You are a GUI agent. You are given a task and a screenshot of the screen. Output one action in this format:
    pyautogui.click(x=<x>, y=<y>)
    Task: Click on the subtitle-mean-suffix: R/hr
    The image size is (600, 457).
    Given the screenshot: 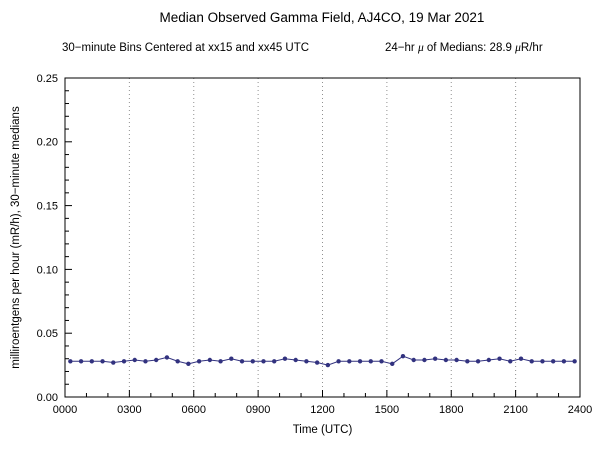 What is the action you would take?
    pyautogui.click(x=531, y=48)
    